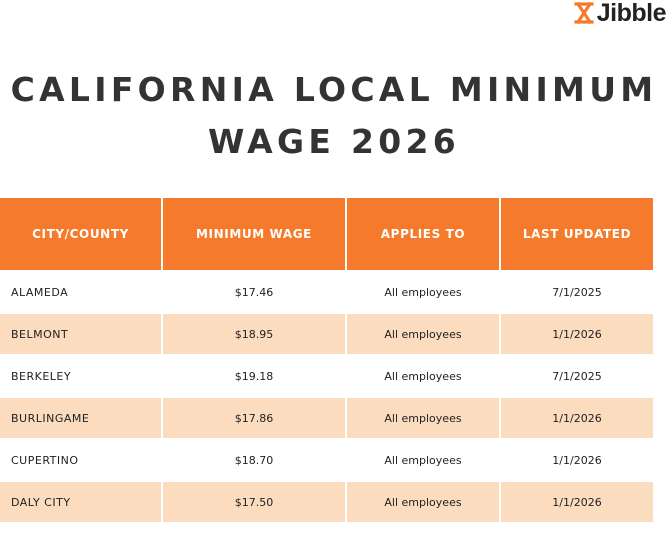 Image resolution: width=668 pixels, height=538 pixels. I want to click on column-header: CITY/COUNTY, so click(81, 235).